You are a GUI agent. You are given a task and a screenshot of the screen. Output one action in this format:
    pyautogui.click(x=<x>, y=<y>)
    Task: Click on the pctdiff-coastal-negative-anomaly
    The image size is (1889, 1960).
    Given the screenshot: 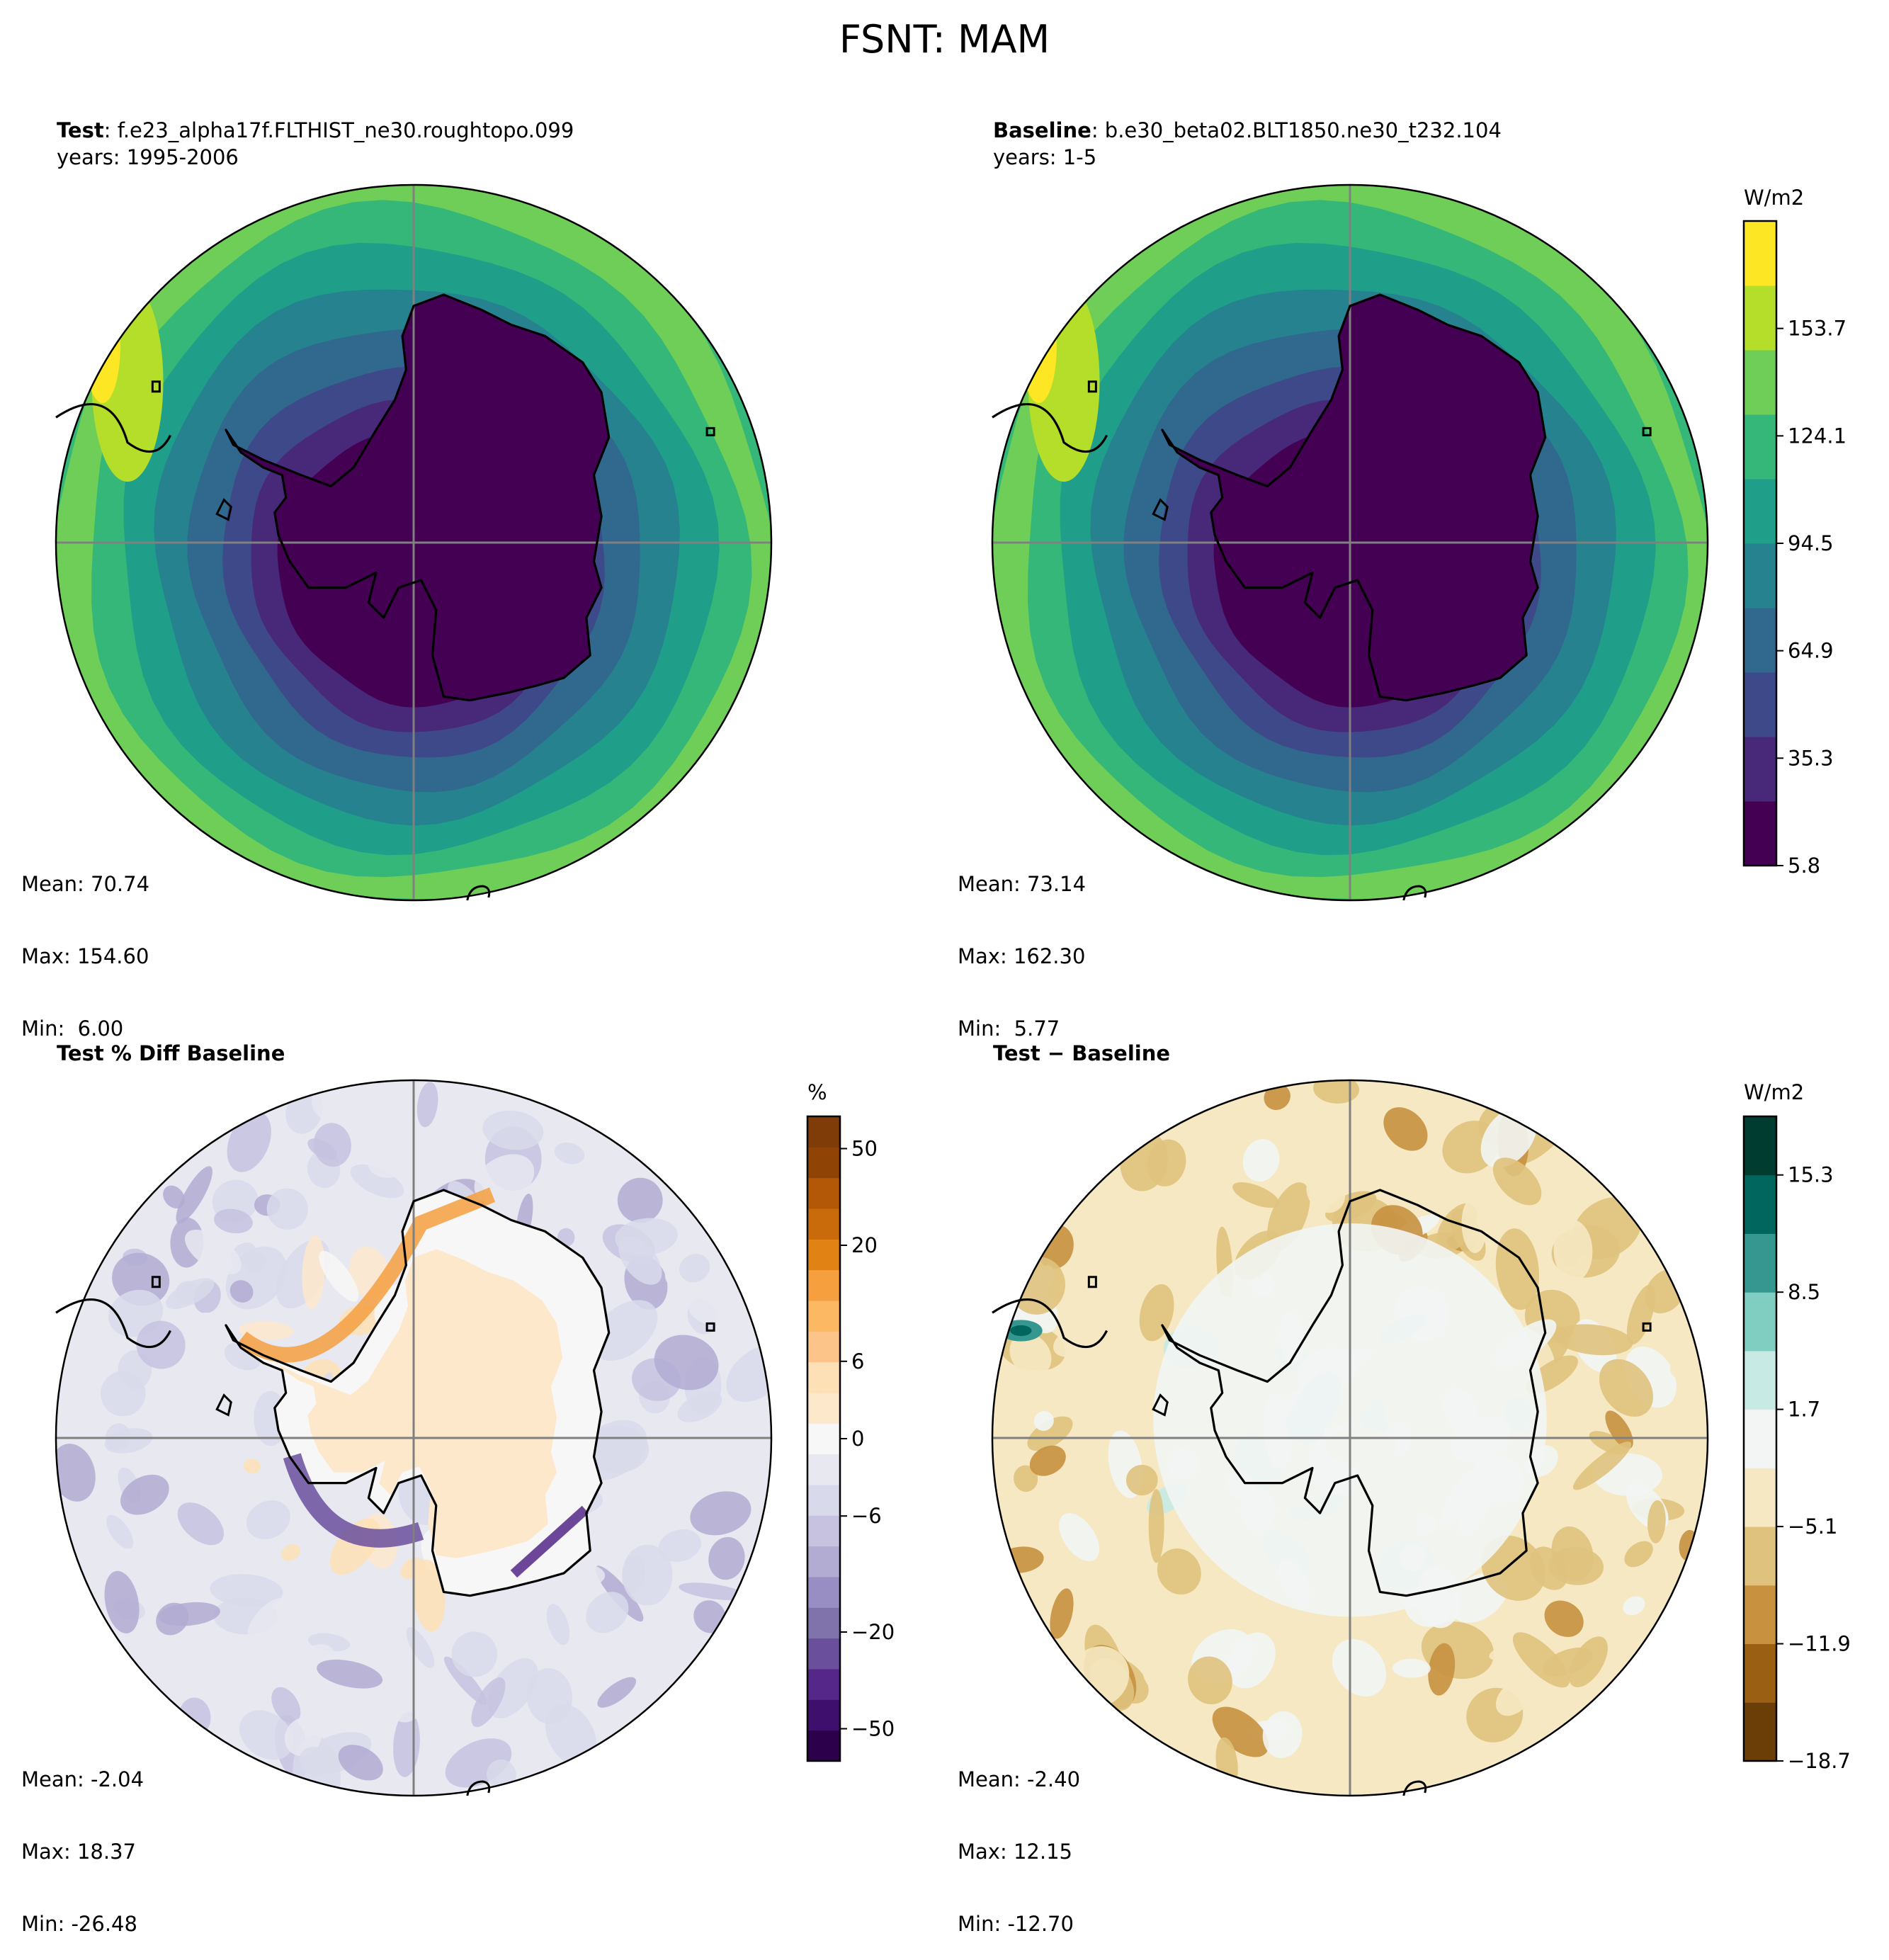 What is the action you would take?
    pyautogui.click(x=549, y=1542)
    